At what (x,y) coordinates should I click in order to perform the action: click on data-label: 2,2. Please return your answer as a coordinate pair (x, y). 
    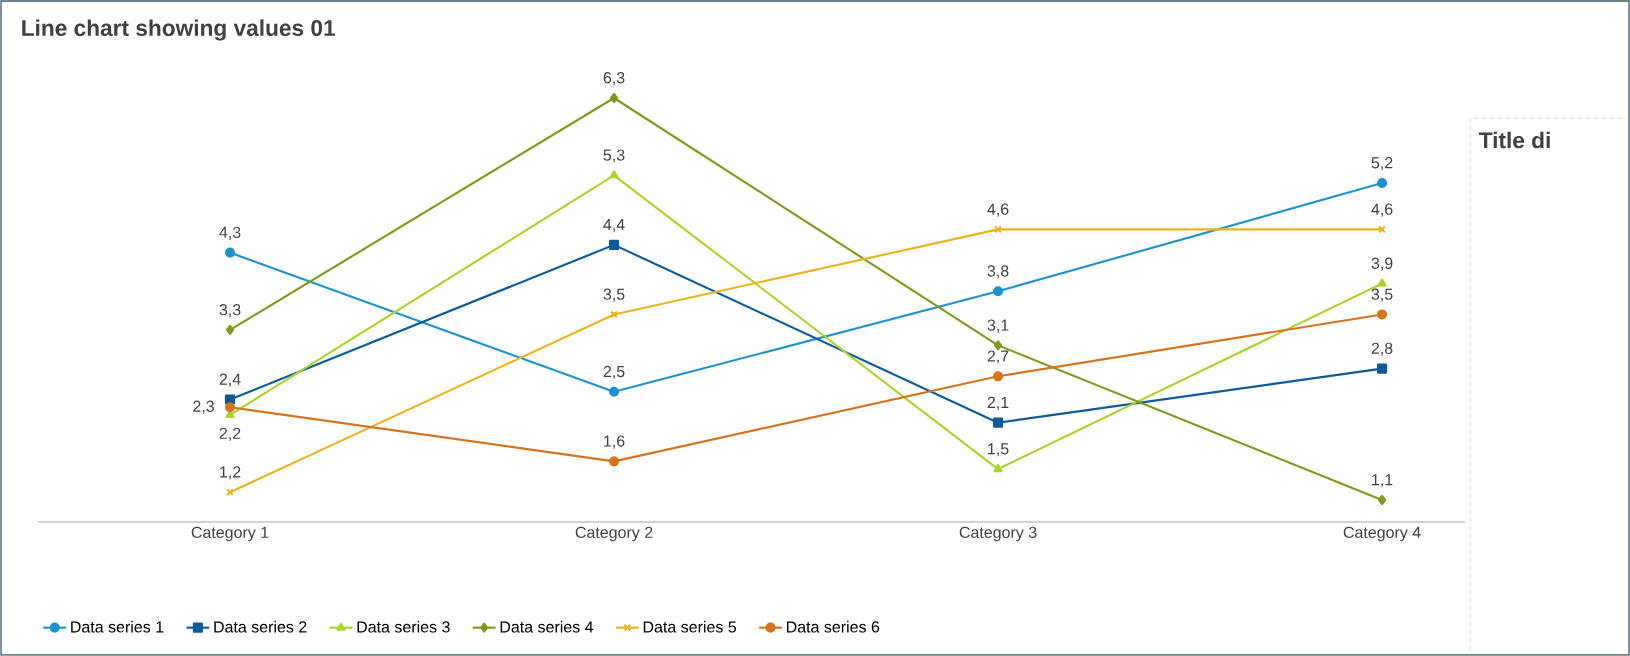
    Looking at the image, I should click on (230, 434).